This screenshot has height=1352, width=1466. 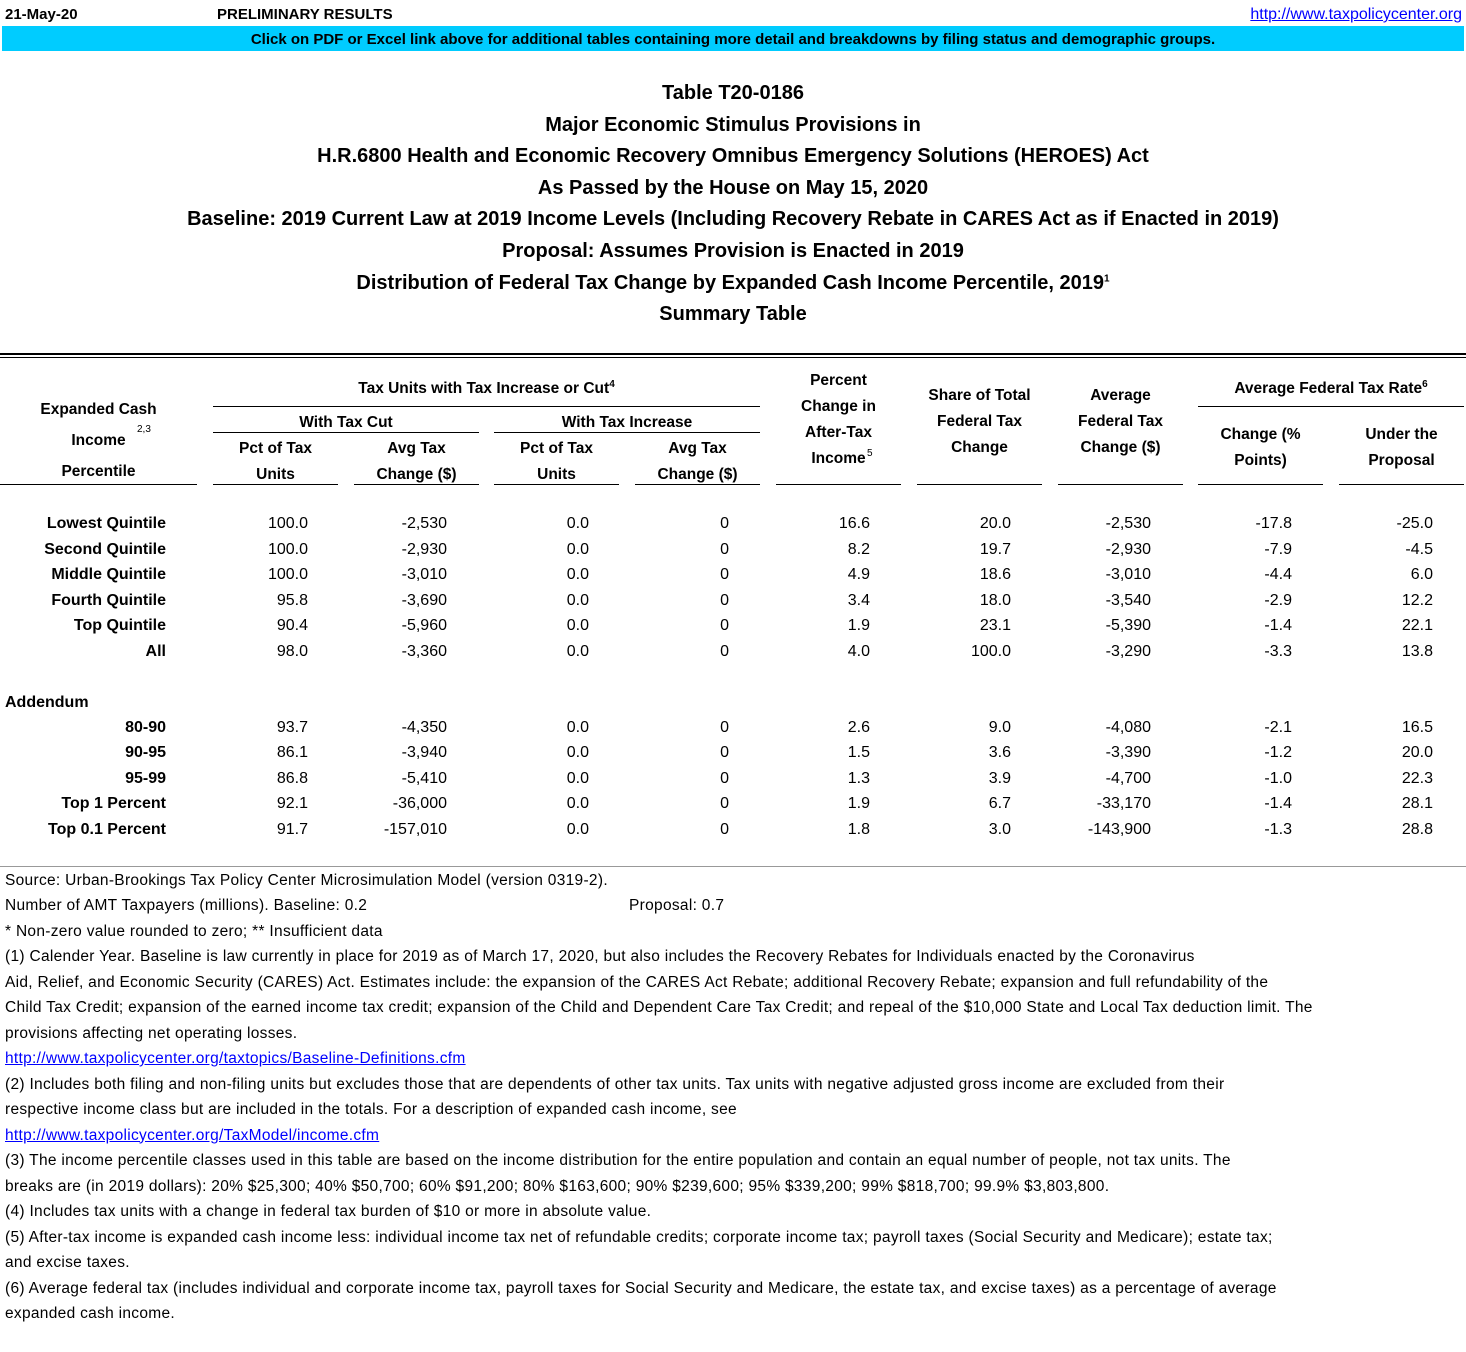 I want to click on table-cell: -3,010, so click(x=424, y=574).